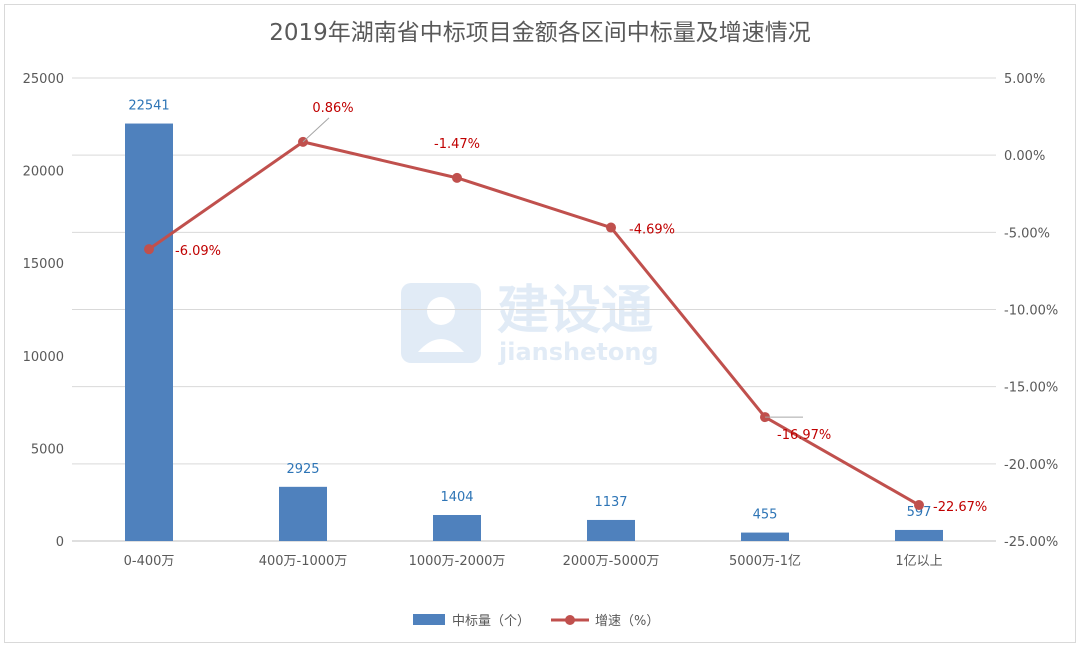 The image size is (1080, 647). I want to click on watermark-logo-icon, so click(441, 323).